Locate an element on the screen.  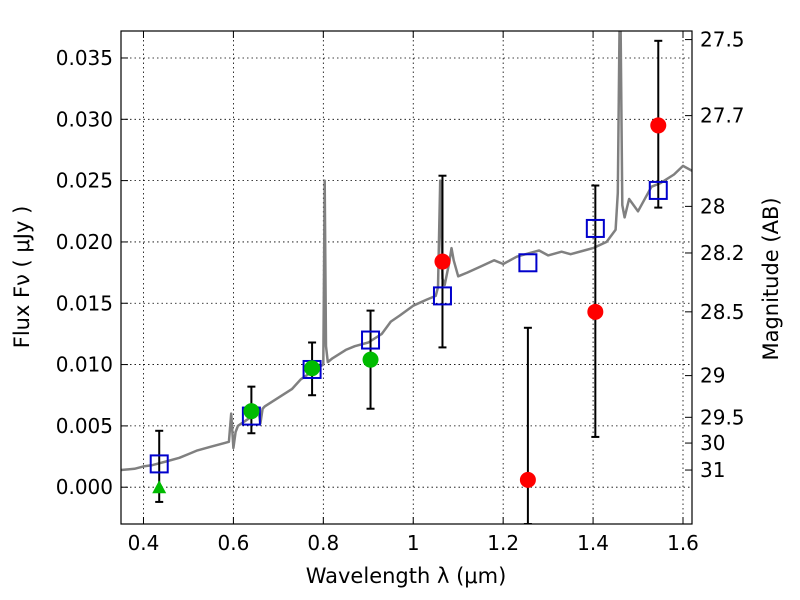
x-tick-label: 1.2 is located at coordinates (503, 543).